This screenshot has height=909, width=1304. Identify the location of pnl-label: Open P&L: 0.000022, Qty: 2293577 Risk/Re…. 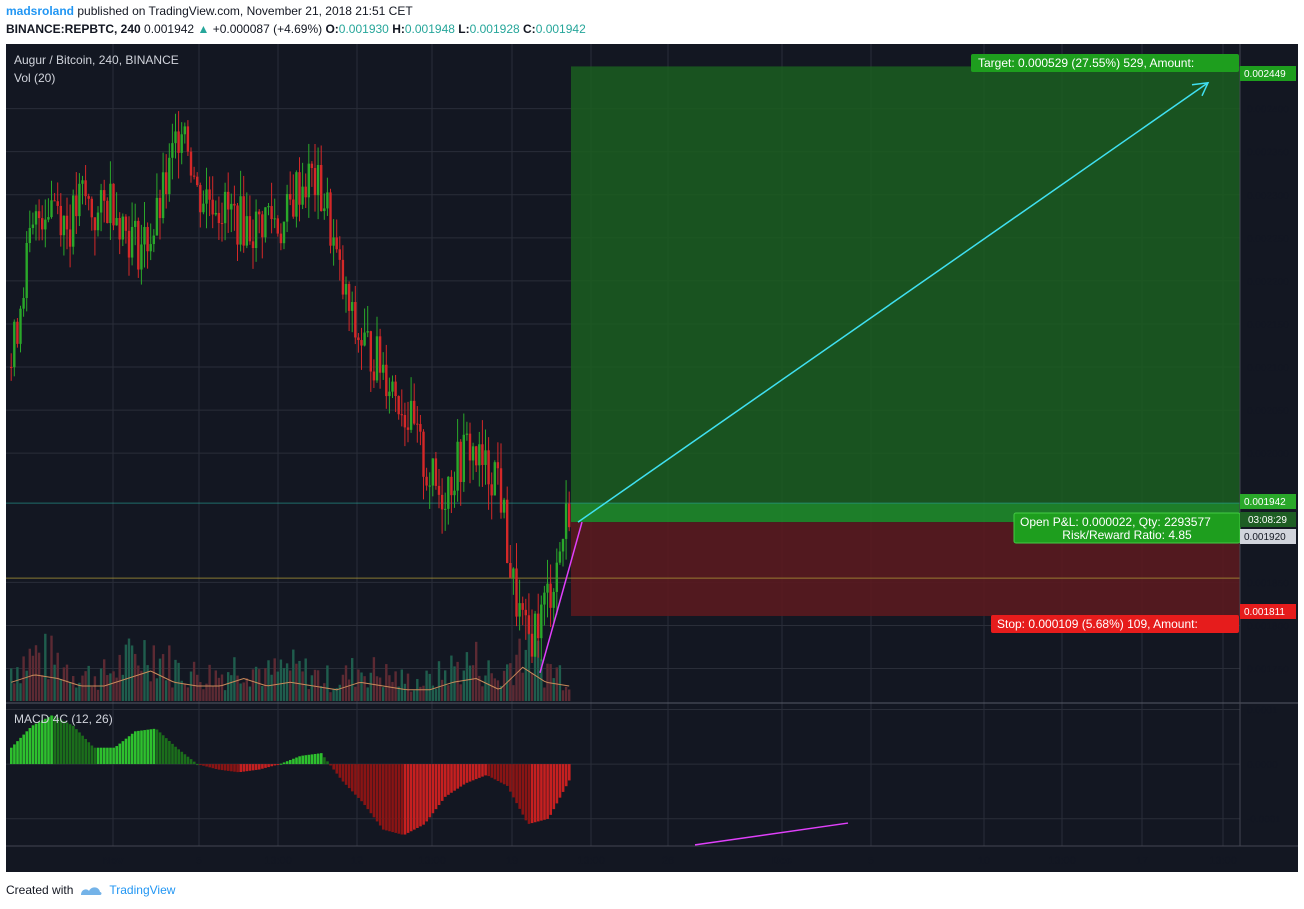
(1127, 528).